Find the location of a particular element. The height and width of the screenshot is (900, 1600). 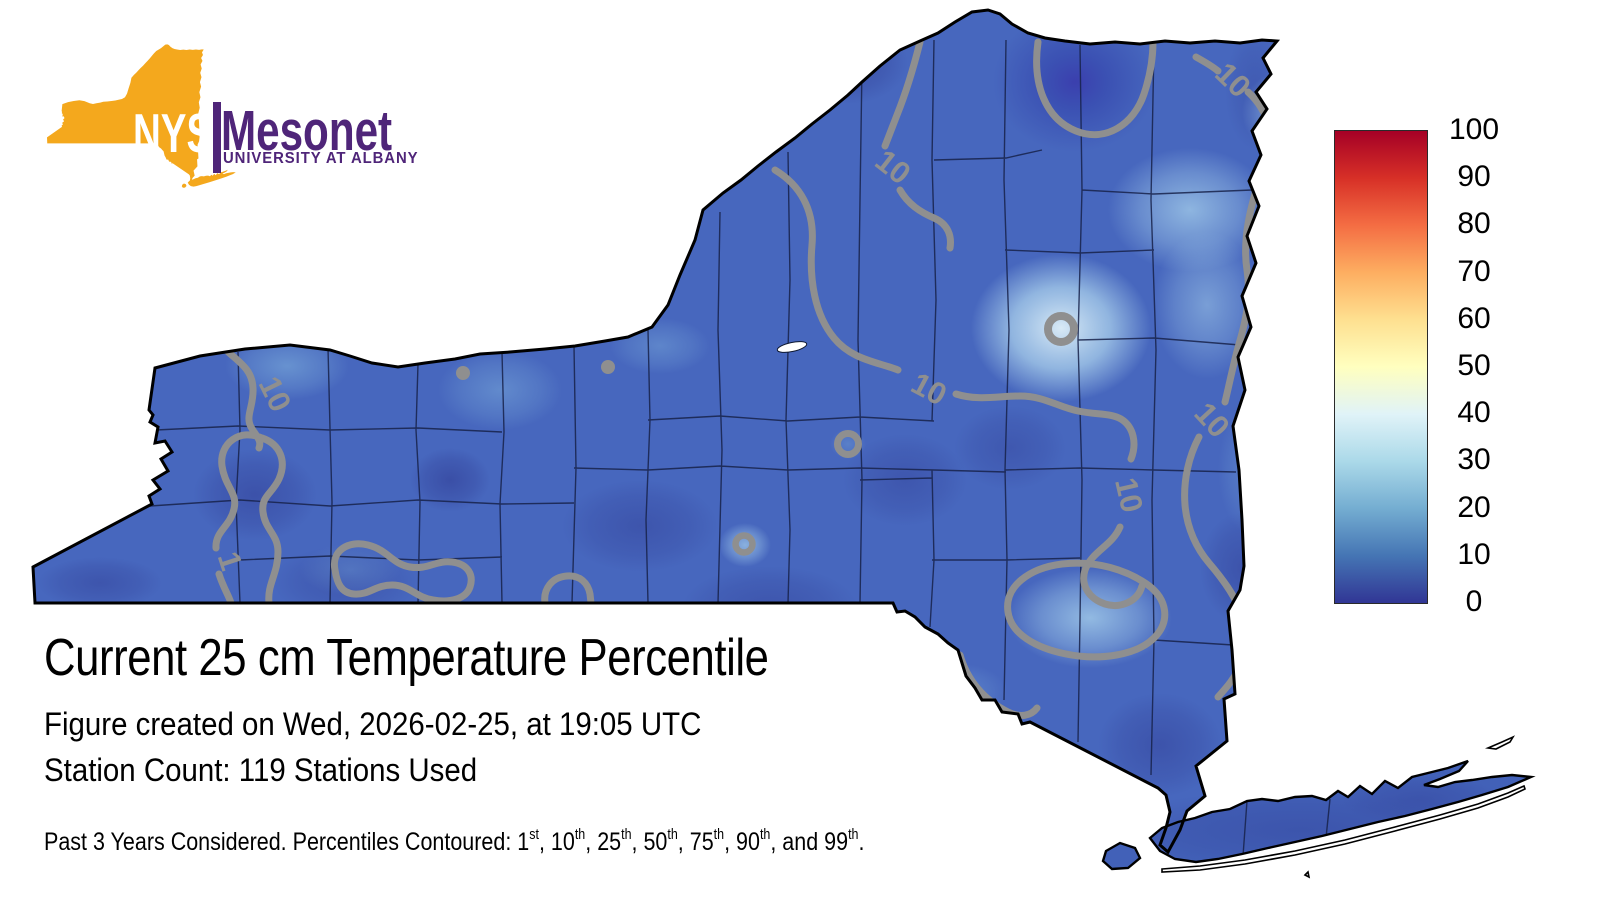

logo-university-text: UNIVERSITY AT ALBANY is located at coordinates (321, 158).